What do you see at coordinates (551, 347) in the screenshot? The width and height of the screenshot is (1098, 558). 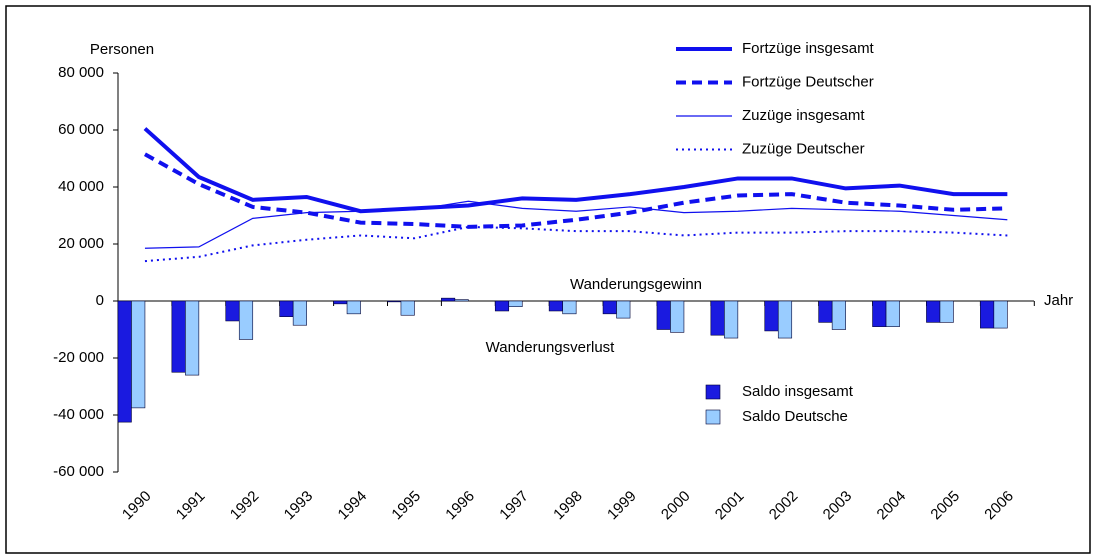 I see `annotation: Wanderungsverlust` at bounding box center [551, 347].